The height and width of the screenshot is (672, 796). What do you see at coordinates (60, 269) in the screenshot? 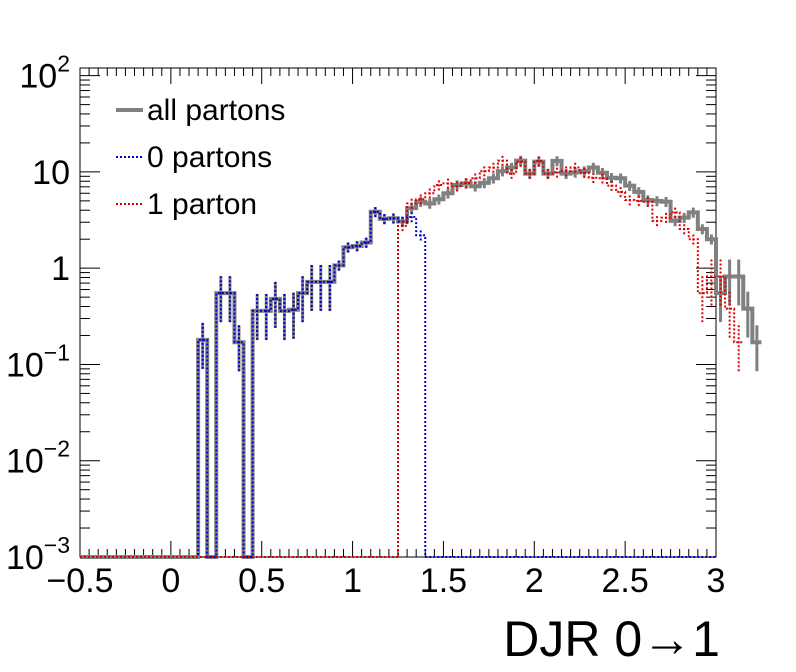
I see `y-tick-label: 1` at bounding box center [60, 269].